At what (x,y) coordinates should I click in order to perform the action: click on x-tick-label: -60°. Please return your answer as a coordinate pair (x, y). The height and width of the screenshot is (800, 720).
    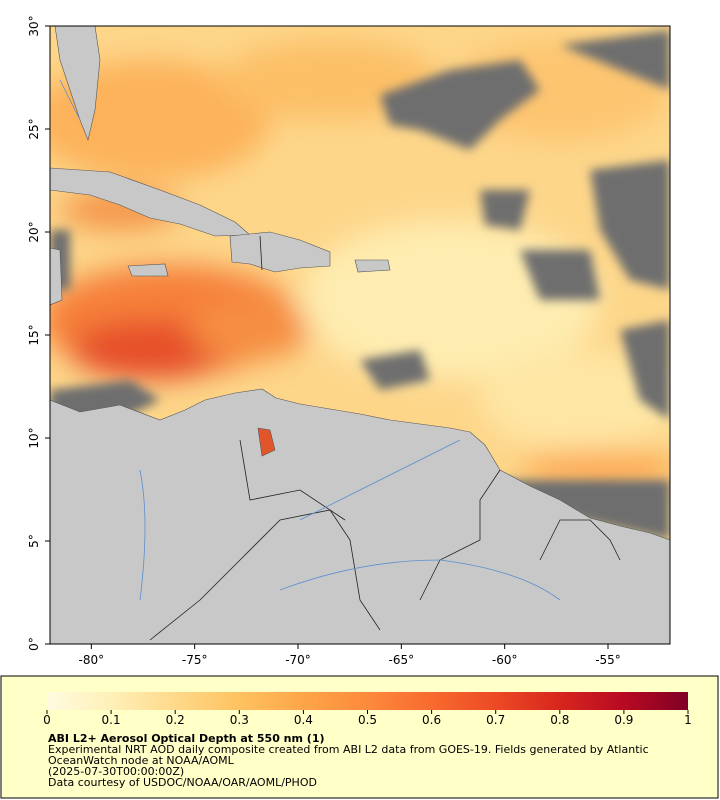
    Looking at the image, I should click on (505, 660).